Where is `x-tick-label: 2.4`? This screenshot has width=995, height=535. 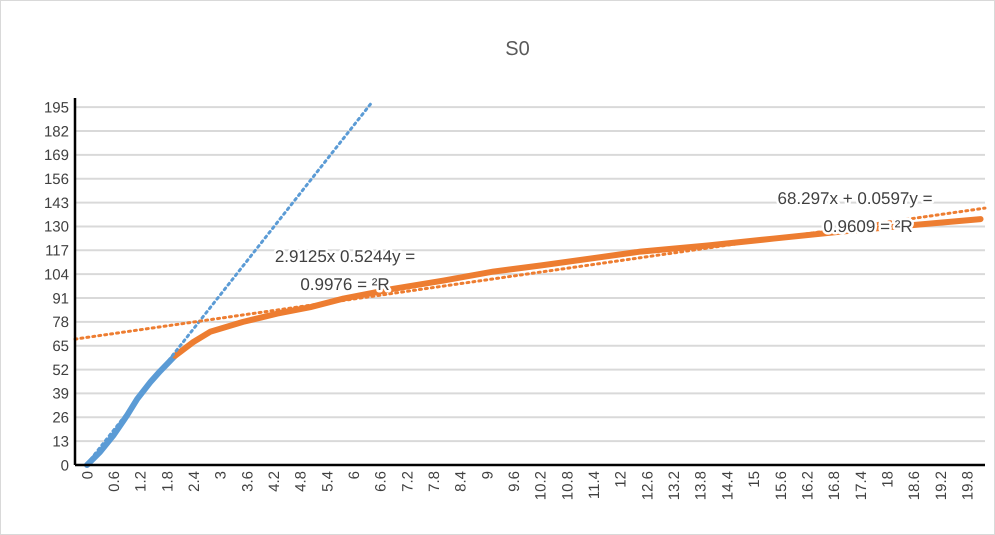 x-tick-label: 2.4 is located at coordinates (194, 481).